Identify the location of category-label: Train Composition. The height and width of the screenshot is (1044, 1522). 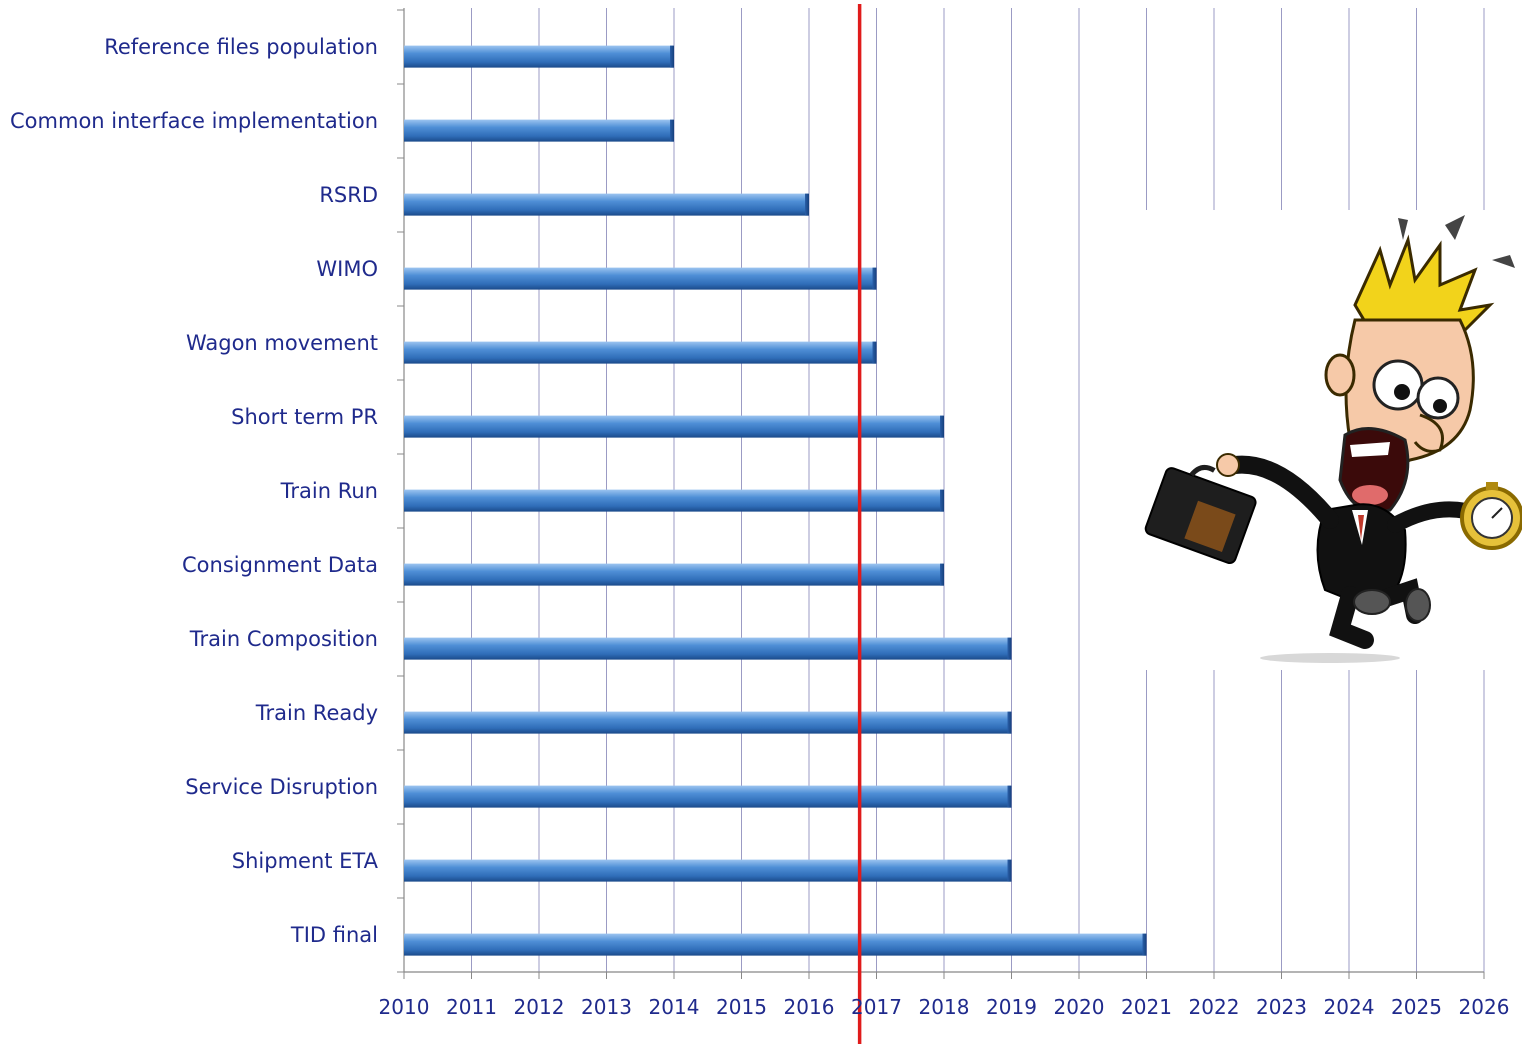
(283, 639).